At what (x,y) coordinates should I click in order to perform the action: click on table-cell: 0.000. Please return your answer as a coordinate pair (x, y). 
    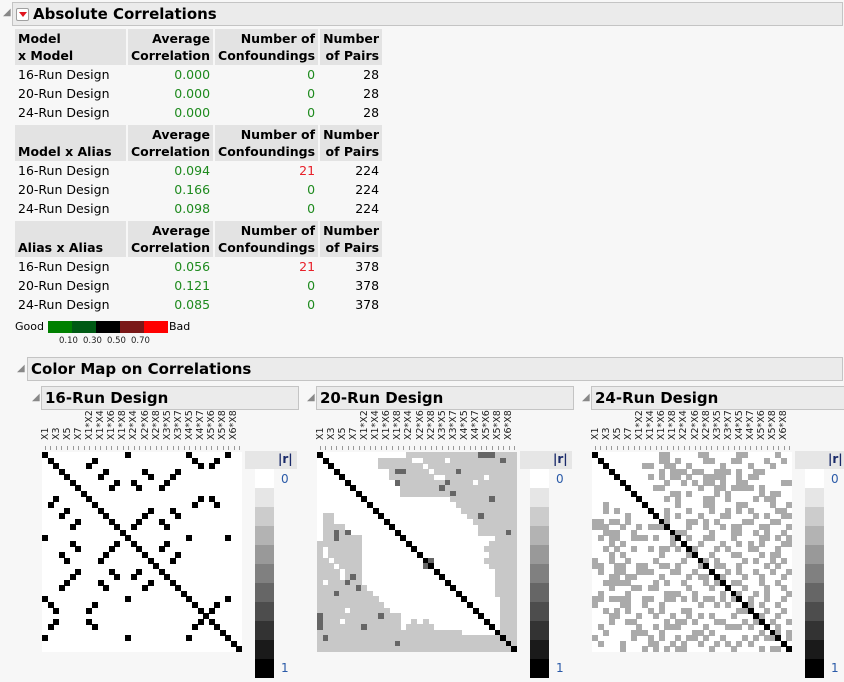
    Looking at the image, I should click on (192, 74).